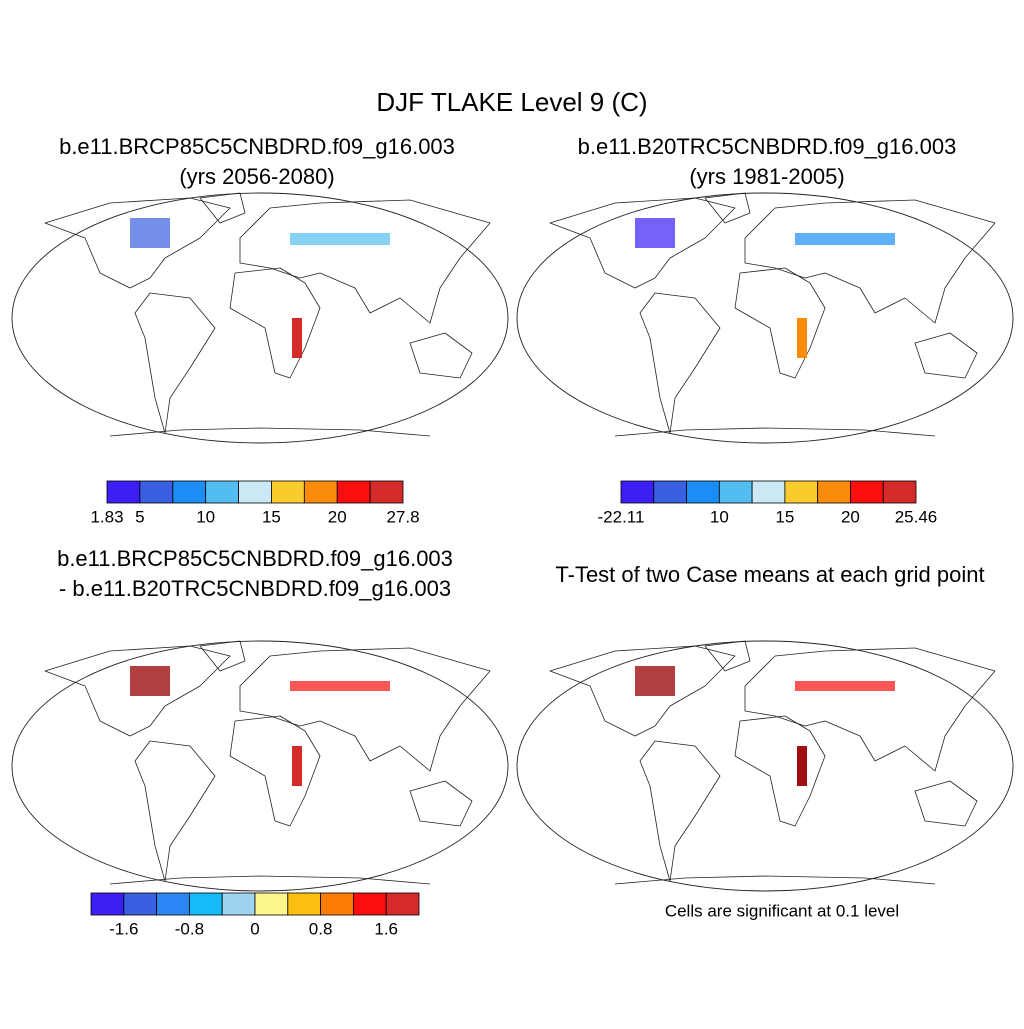  I want to click on panel-title: b.e11.B20TRC5CNBDRD.f09_g16.003, so click(767, 146).